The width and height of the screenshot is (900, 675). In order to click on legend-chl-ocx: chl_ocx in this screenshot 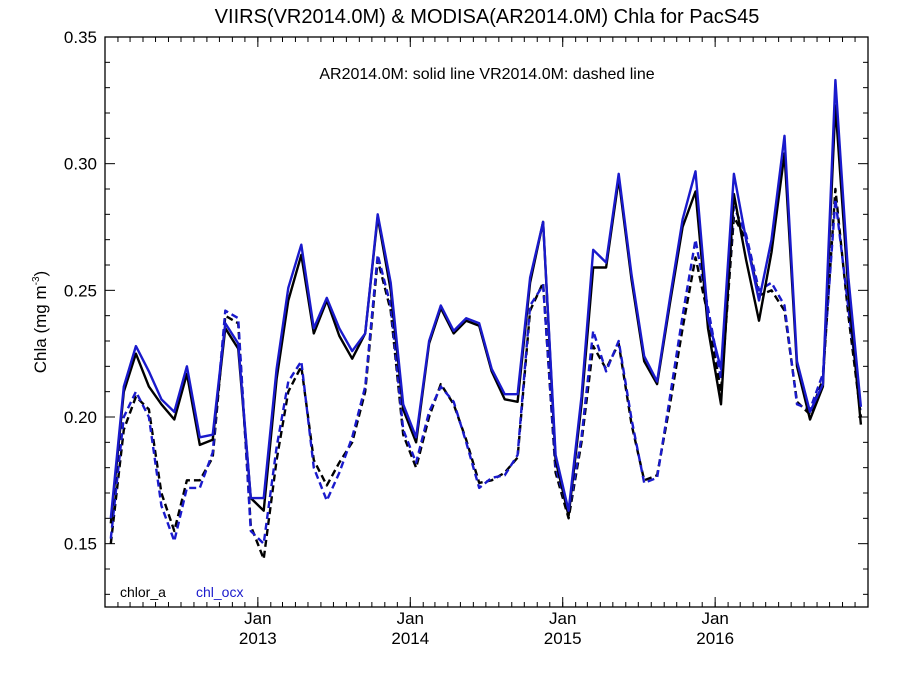, I will do `click(219, 592)`.